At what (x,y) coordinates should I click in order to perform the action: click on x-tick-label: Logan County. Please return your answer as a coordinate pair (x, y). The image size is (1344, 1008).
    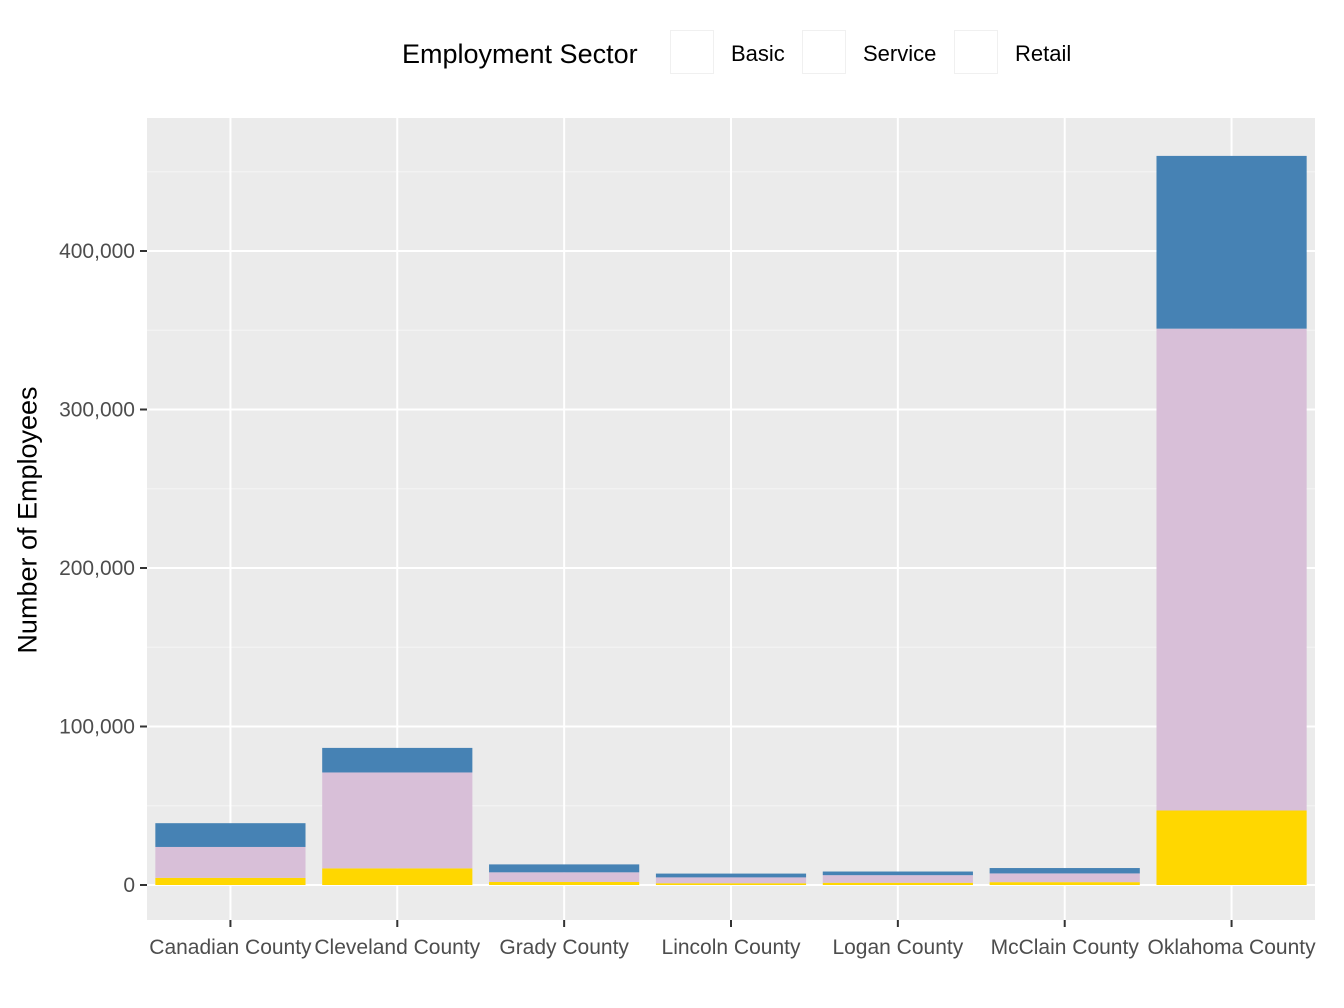
    Looking at the image, I should click on (897, 947).